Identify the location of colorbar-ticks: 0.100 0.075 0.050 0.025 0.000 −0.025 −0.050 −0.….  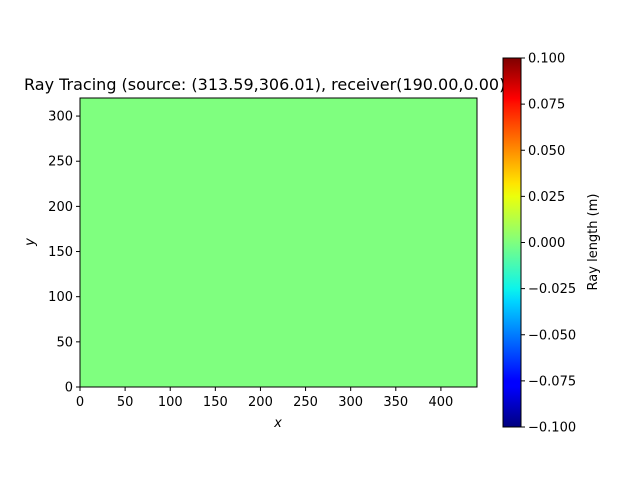
(548, 244).